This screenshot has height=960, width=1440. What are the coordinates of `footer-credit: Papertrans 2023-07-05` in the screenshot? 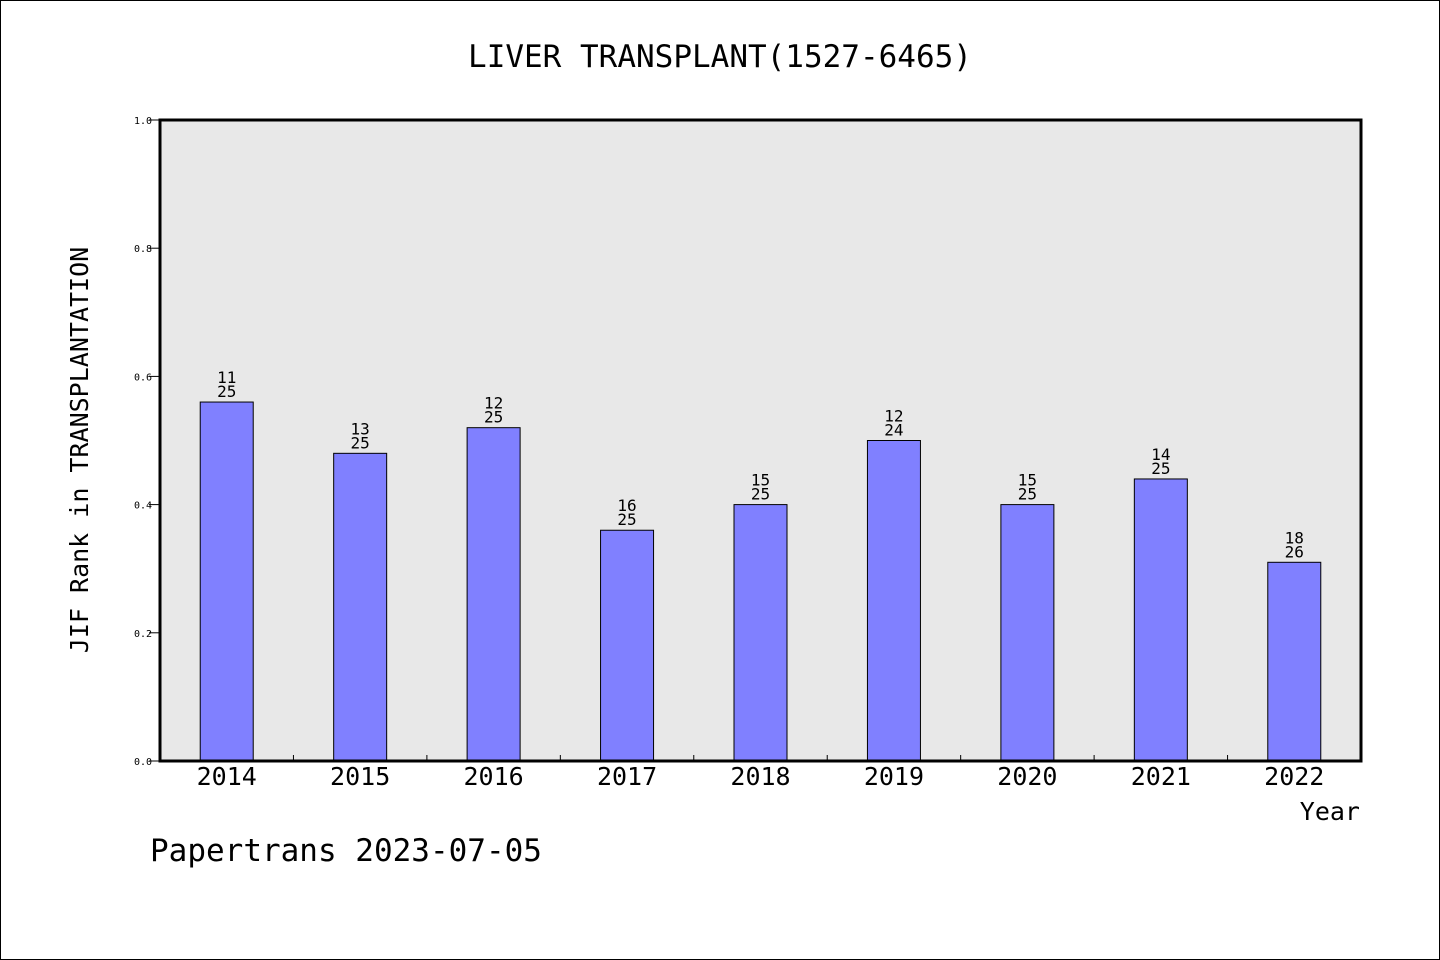 It's located at (346, 851).